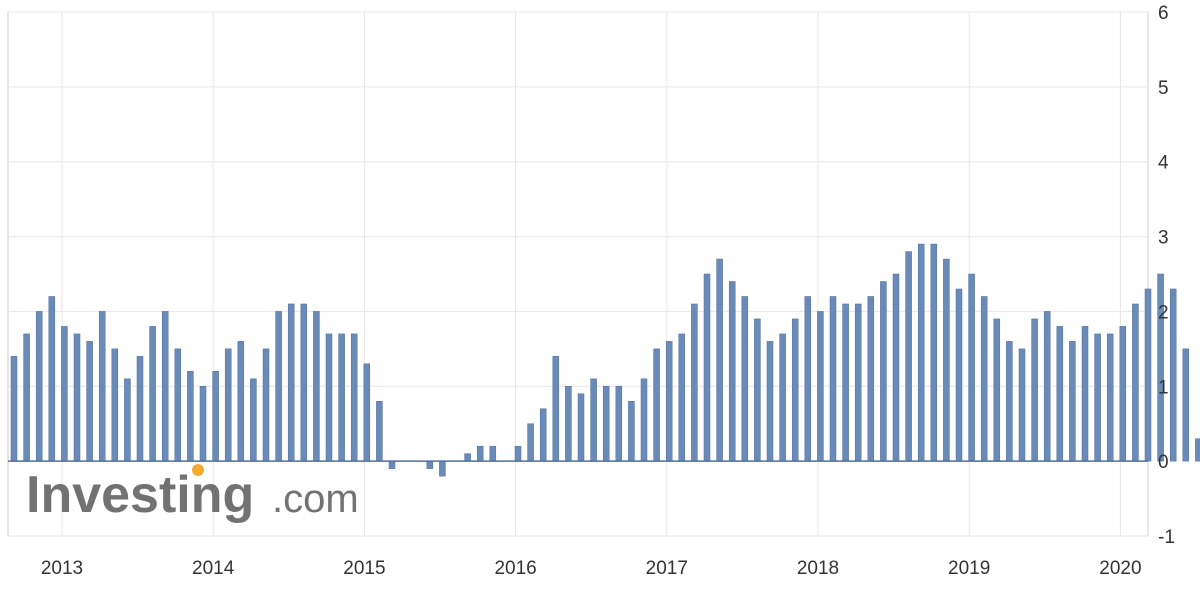 This screenshot has height=596, width=1200. Describe the element at coordinates (213, 568) in the screenshot. I see `x-tick-label: 2014` at that location.